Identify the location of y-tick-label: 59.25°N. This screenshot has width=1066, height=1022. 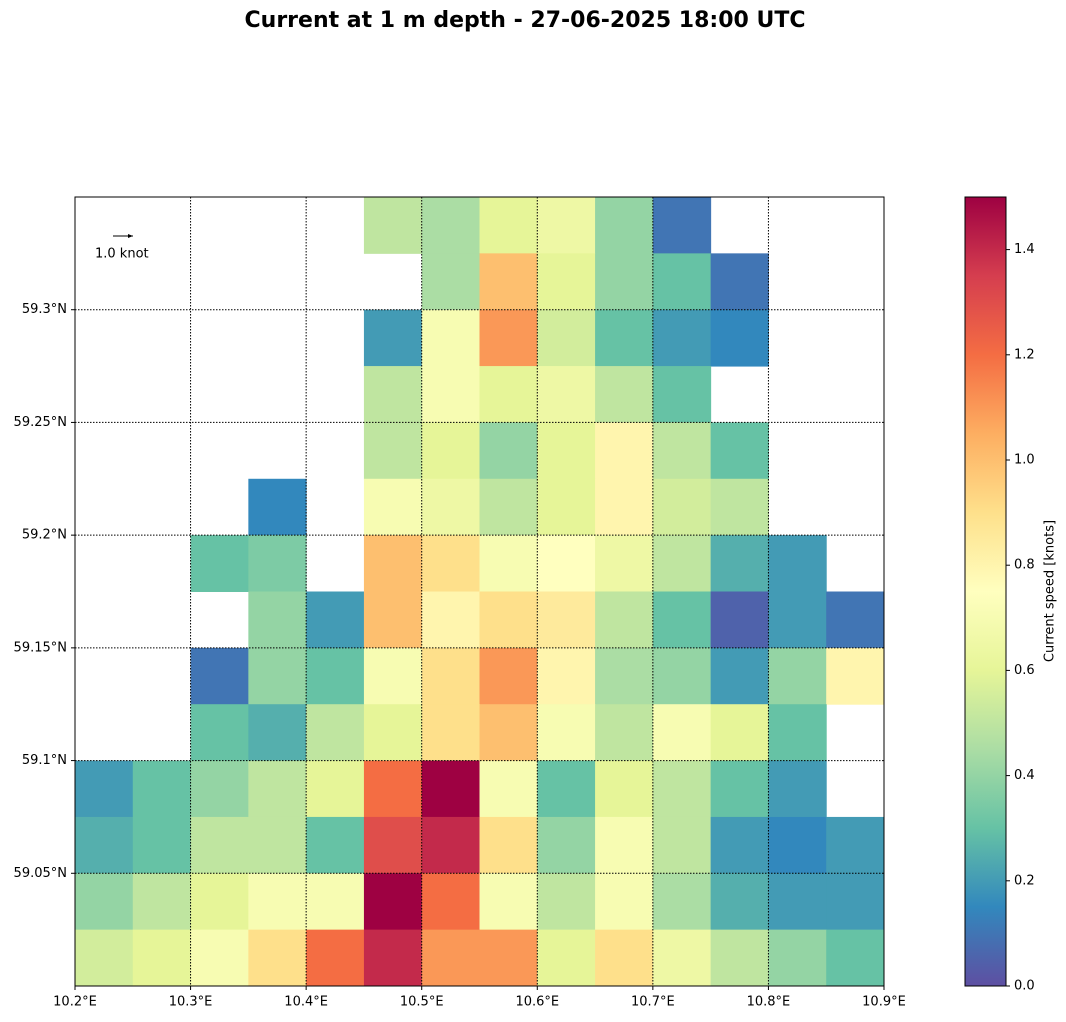
(40, 422).